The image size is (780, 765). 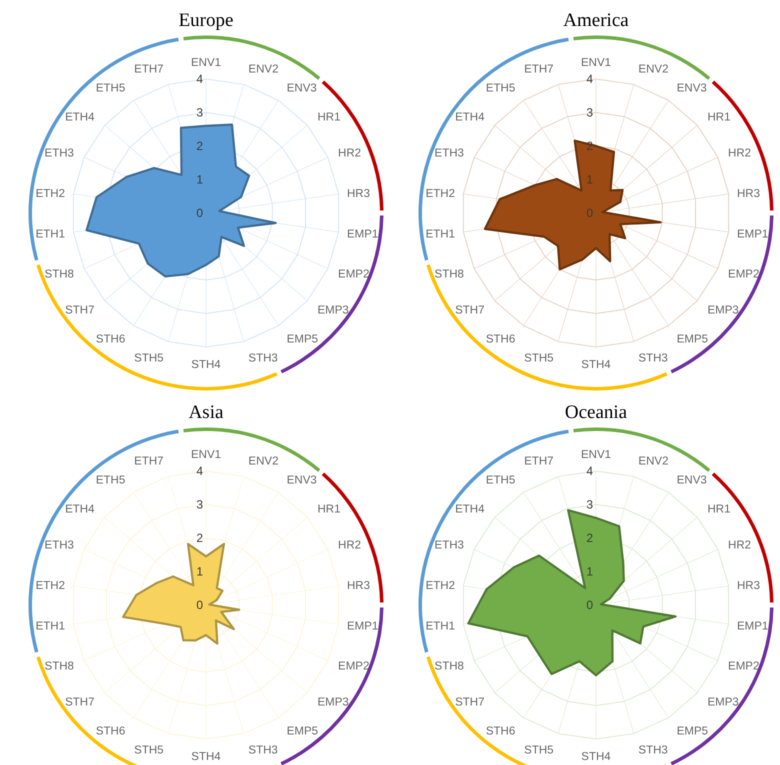 I want to click on chart-title: Oceania, so click(x=596, y=412).